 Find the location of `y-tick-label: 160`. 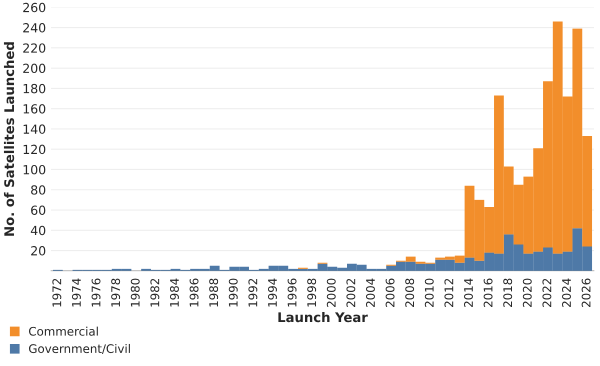

y-tick-label: 160 is located at coordinates (35, 109).